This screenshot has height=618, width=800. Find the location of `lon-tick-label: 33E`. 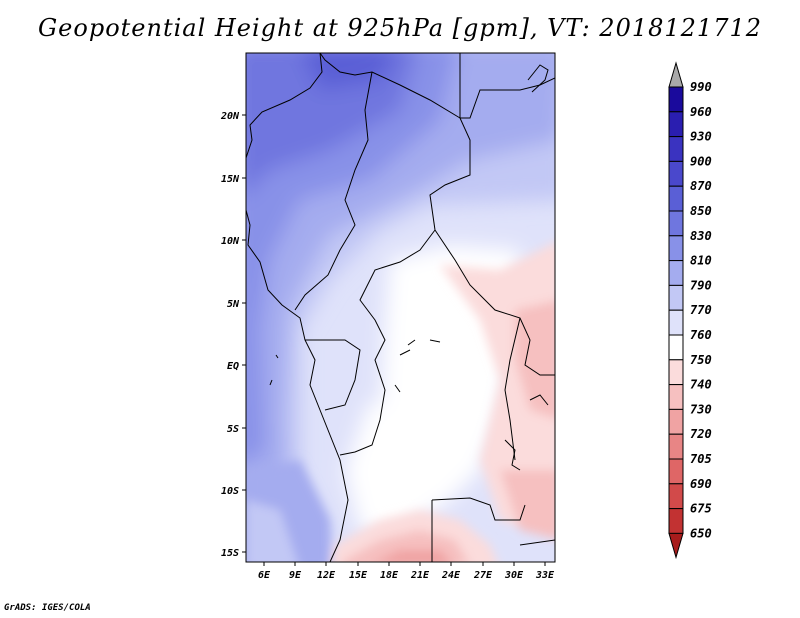

lon-tick-label: 33E is located at coordinates (545, 575).